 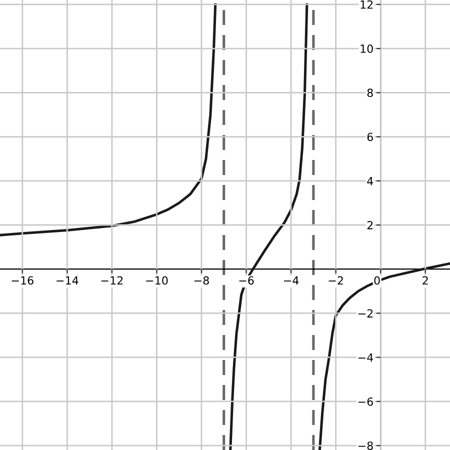 I want to click on y-tick-label: 10, so click(x=366, y=48).